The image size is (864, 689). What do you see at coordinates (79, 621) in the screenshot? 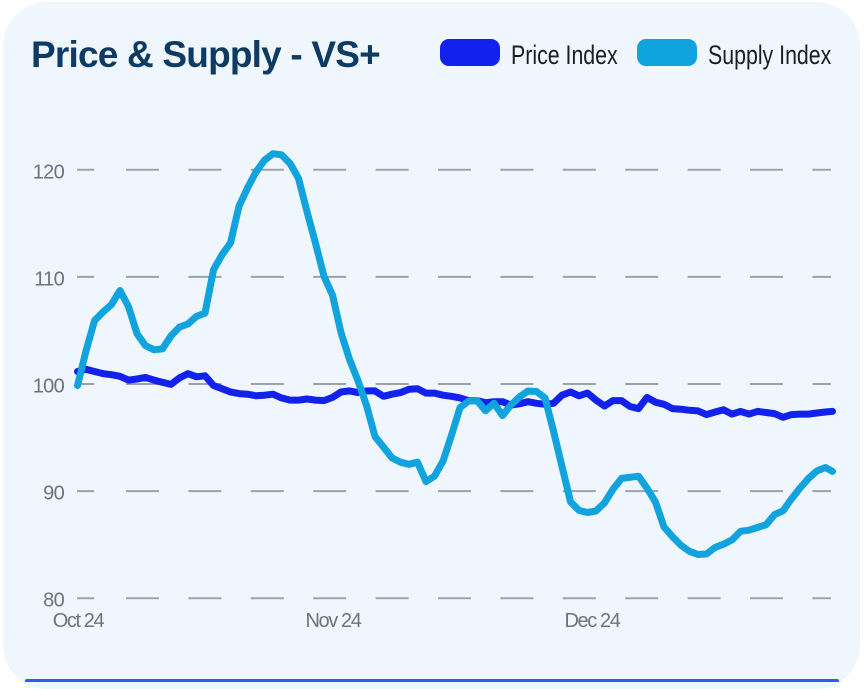
I see `svg-text: Oct 24` at bounding box center [79, 621].